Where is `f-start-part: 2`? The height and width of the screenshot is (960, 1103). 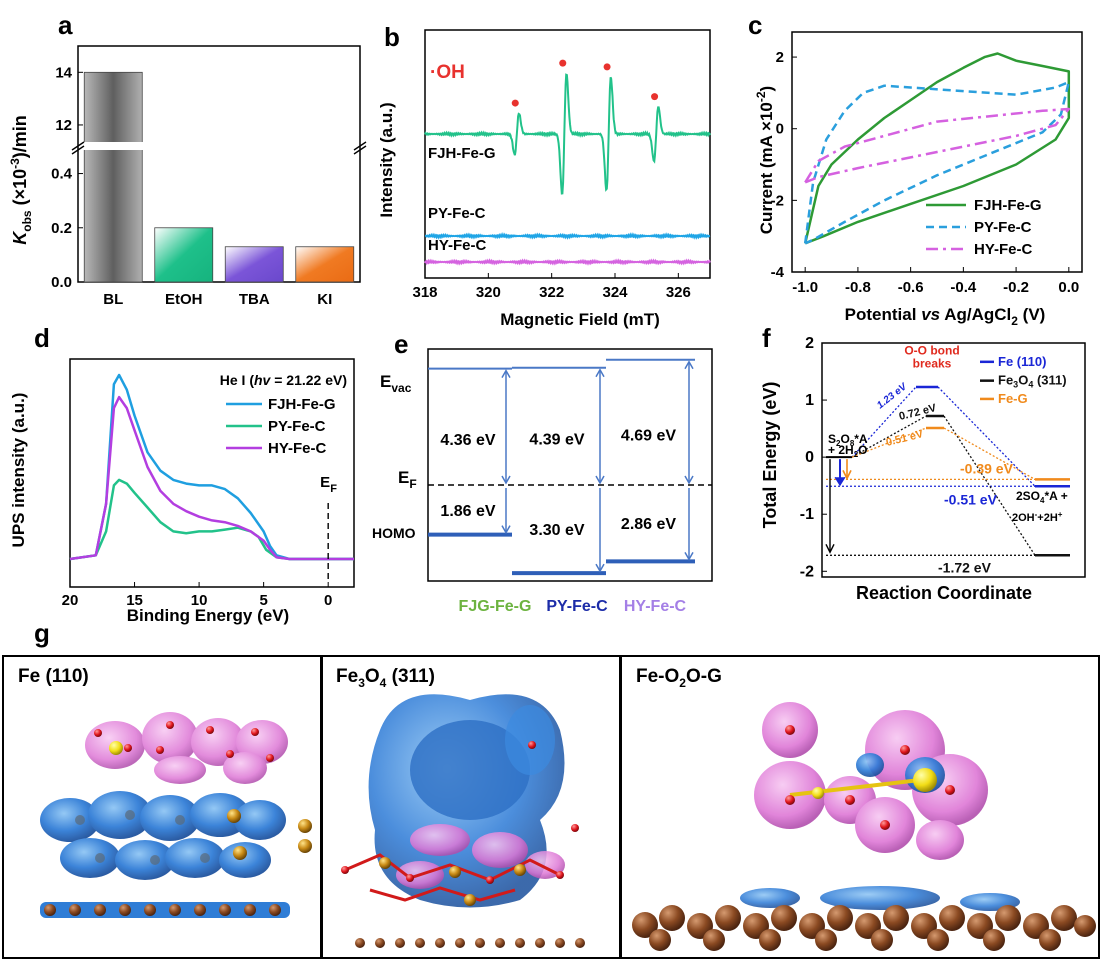 f-start-part: 2 is located at coordinates (838, 443).